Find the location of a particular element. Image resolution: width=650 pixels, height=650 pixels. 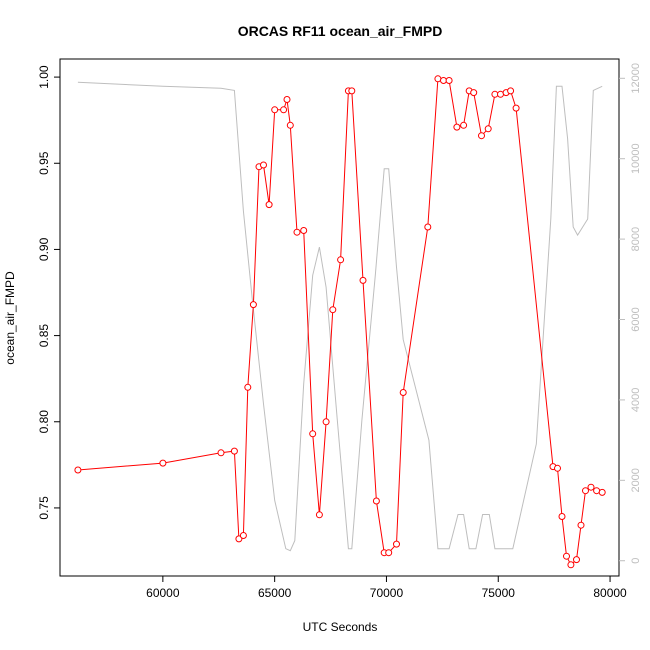

y2-tick-label: 0 is located at coordinates (636, 561).